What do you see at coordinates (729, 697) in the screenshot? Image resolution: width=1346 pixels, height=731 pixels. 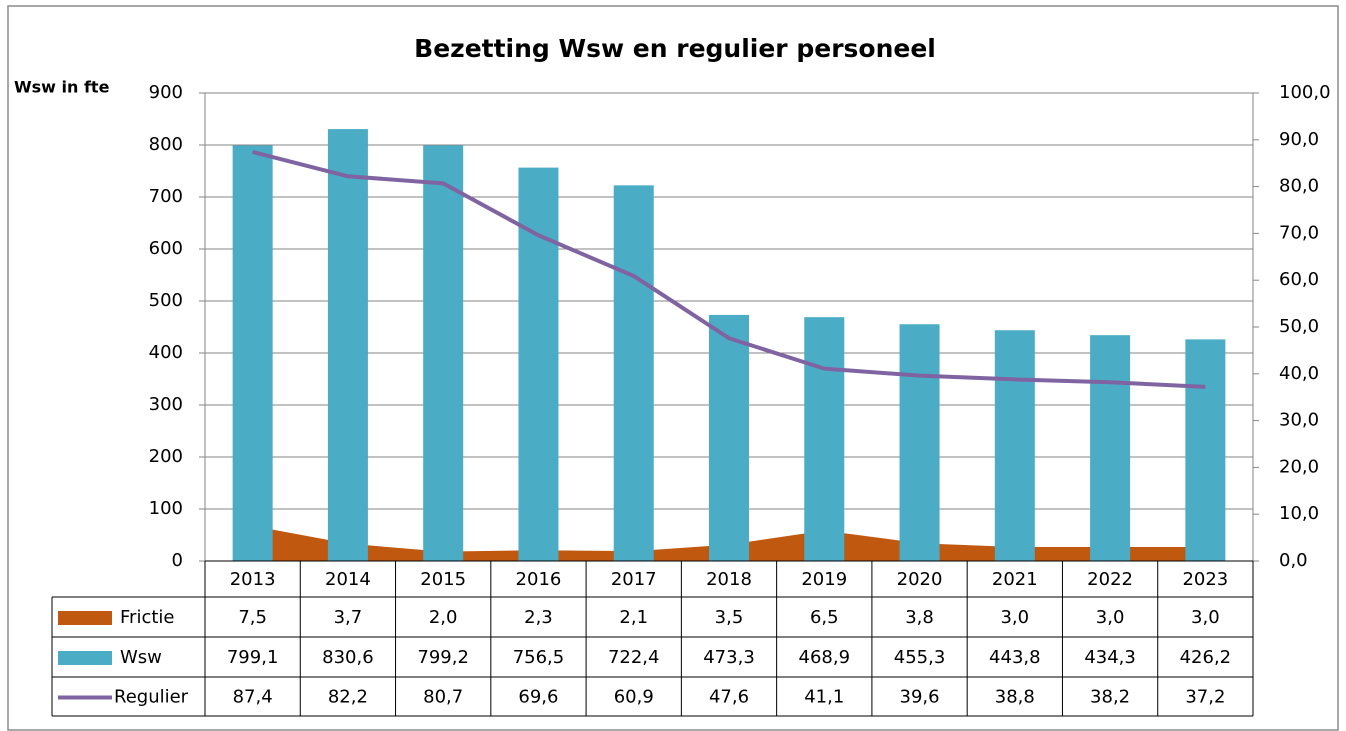 I see `table-cell: 47,6` at bounding box center [729, 697].